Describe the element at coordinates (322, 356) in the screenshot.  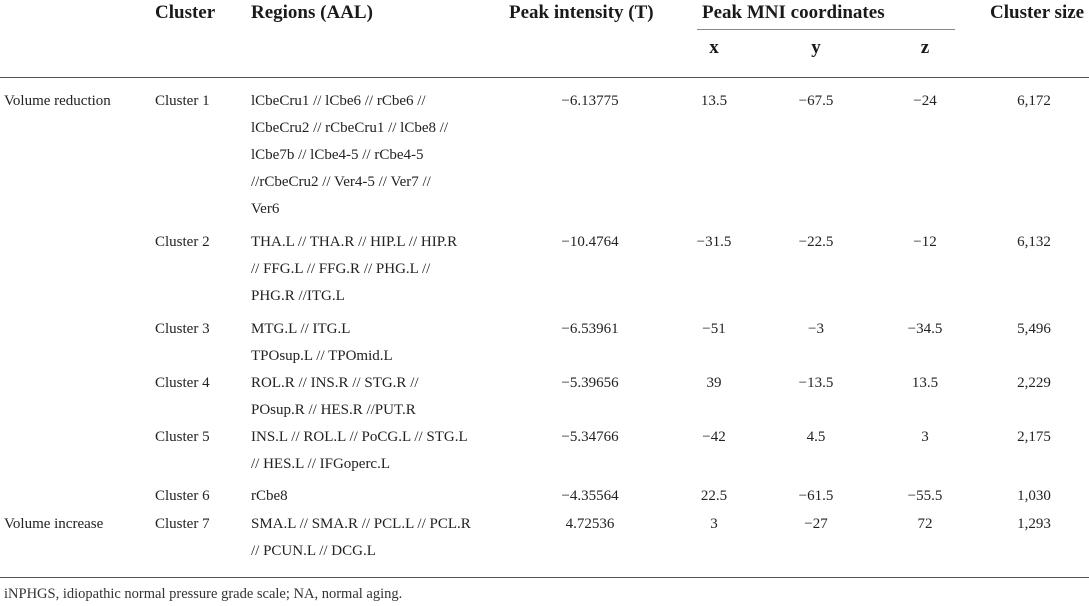
I see `regions-line: TPOsup.L // TPOmid.L` at that location.